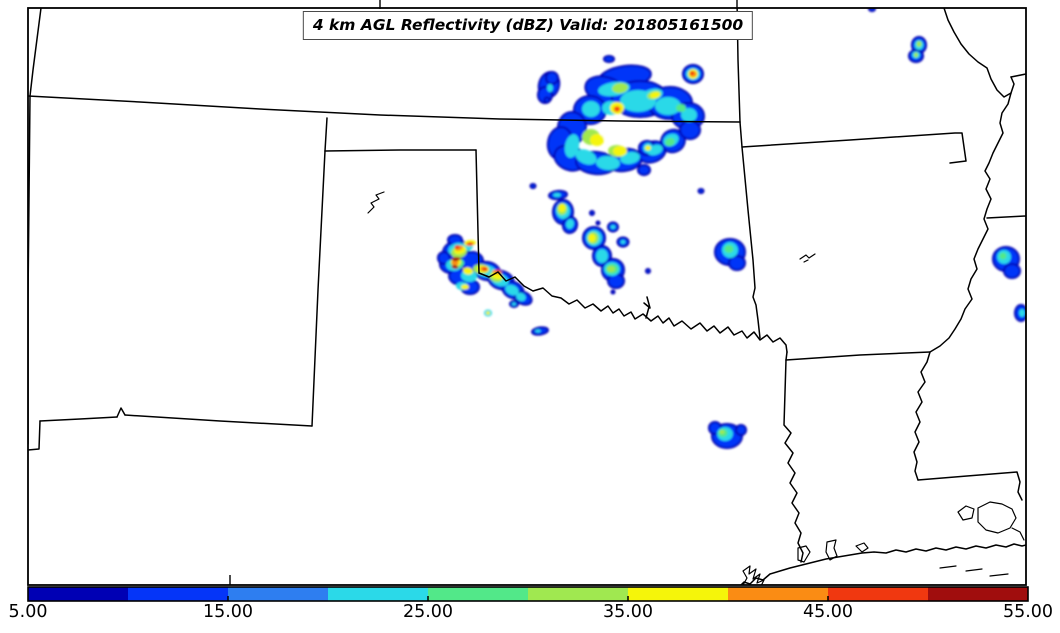 The height and width of the screenshot is (633, 1060). Describe the element at coordinates (549, 87) in the screenshot. I see `echo-kansas-west-cell` at that location.